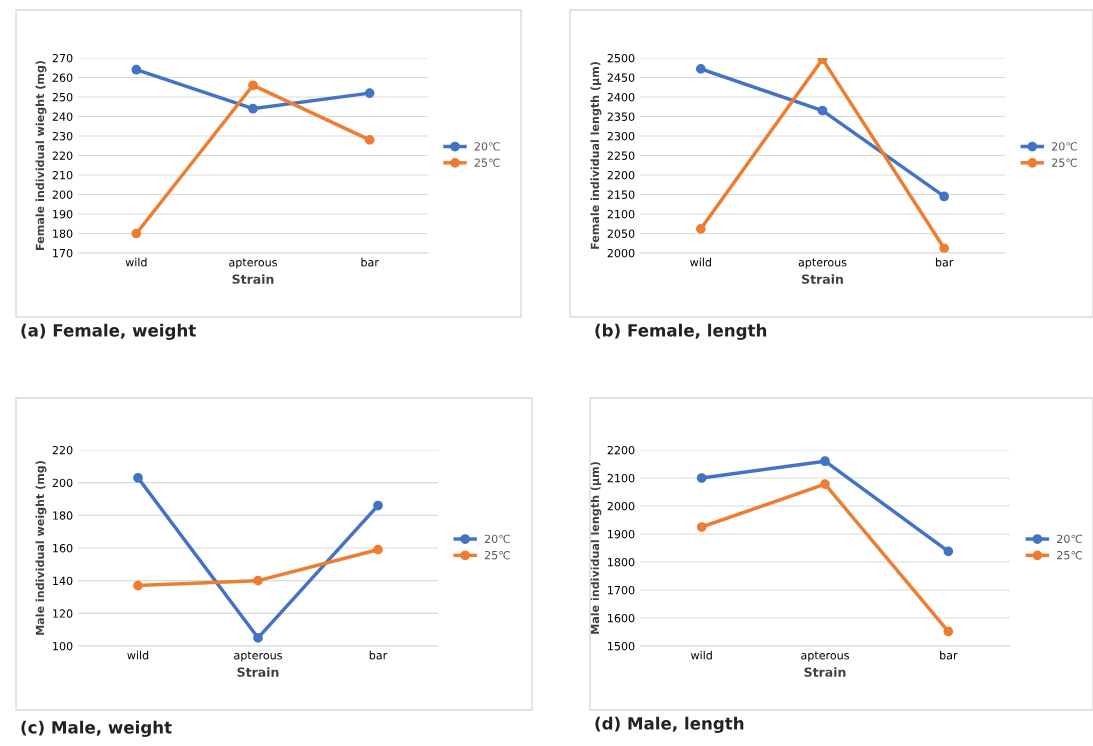  I want to click on y-tick-label: 230, so click(62, 136).